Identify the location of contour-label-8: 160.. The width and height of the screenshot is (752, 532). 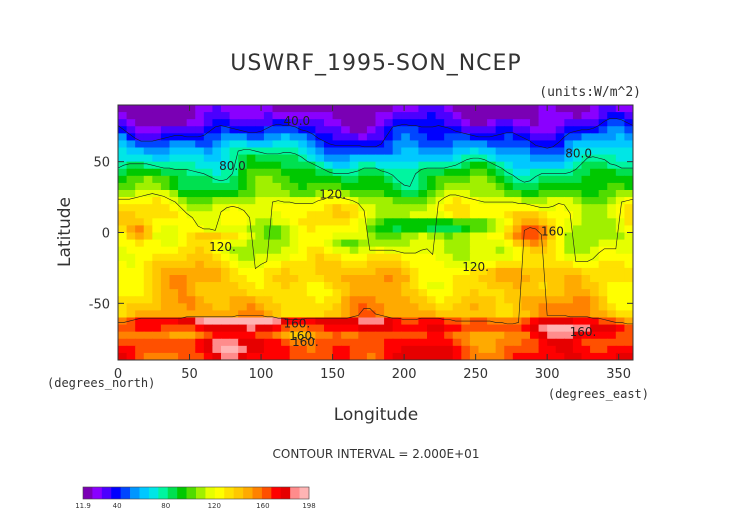
(305, 342).